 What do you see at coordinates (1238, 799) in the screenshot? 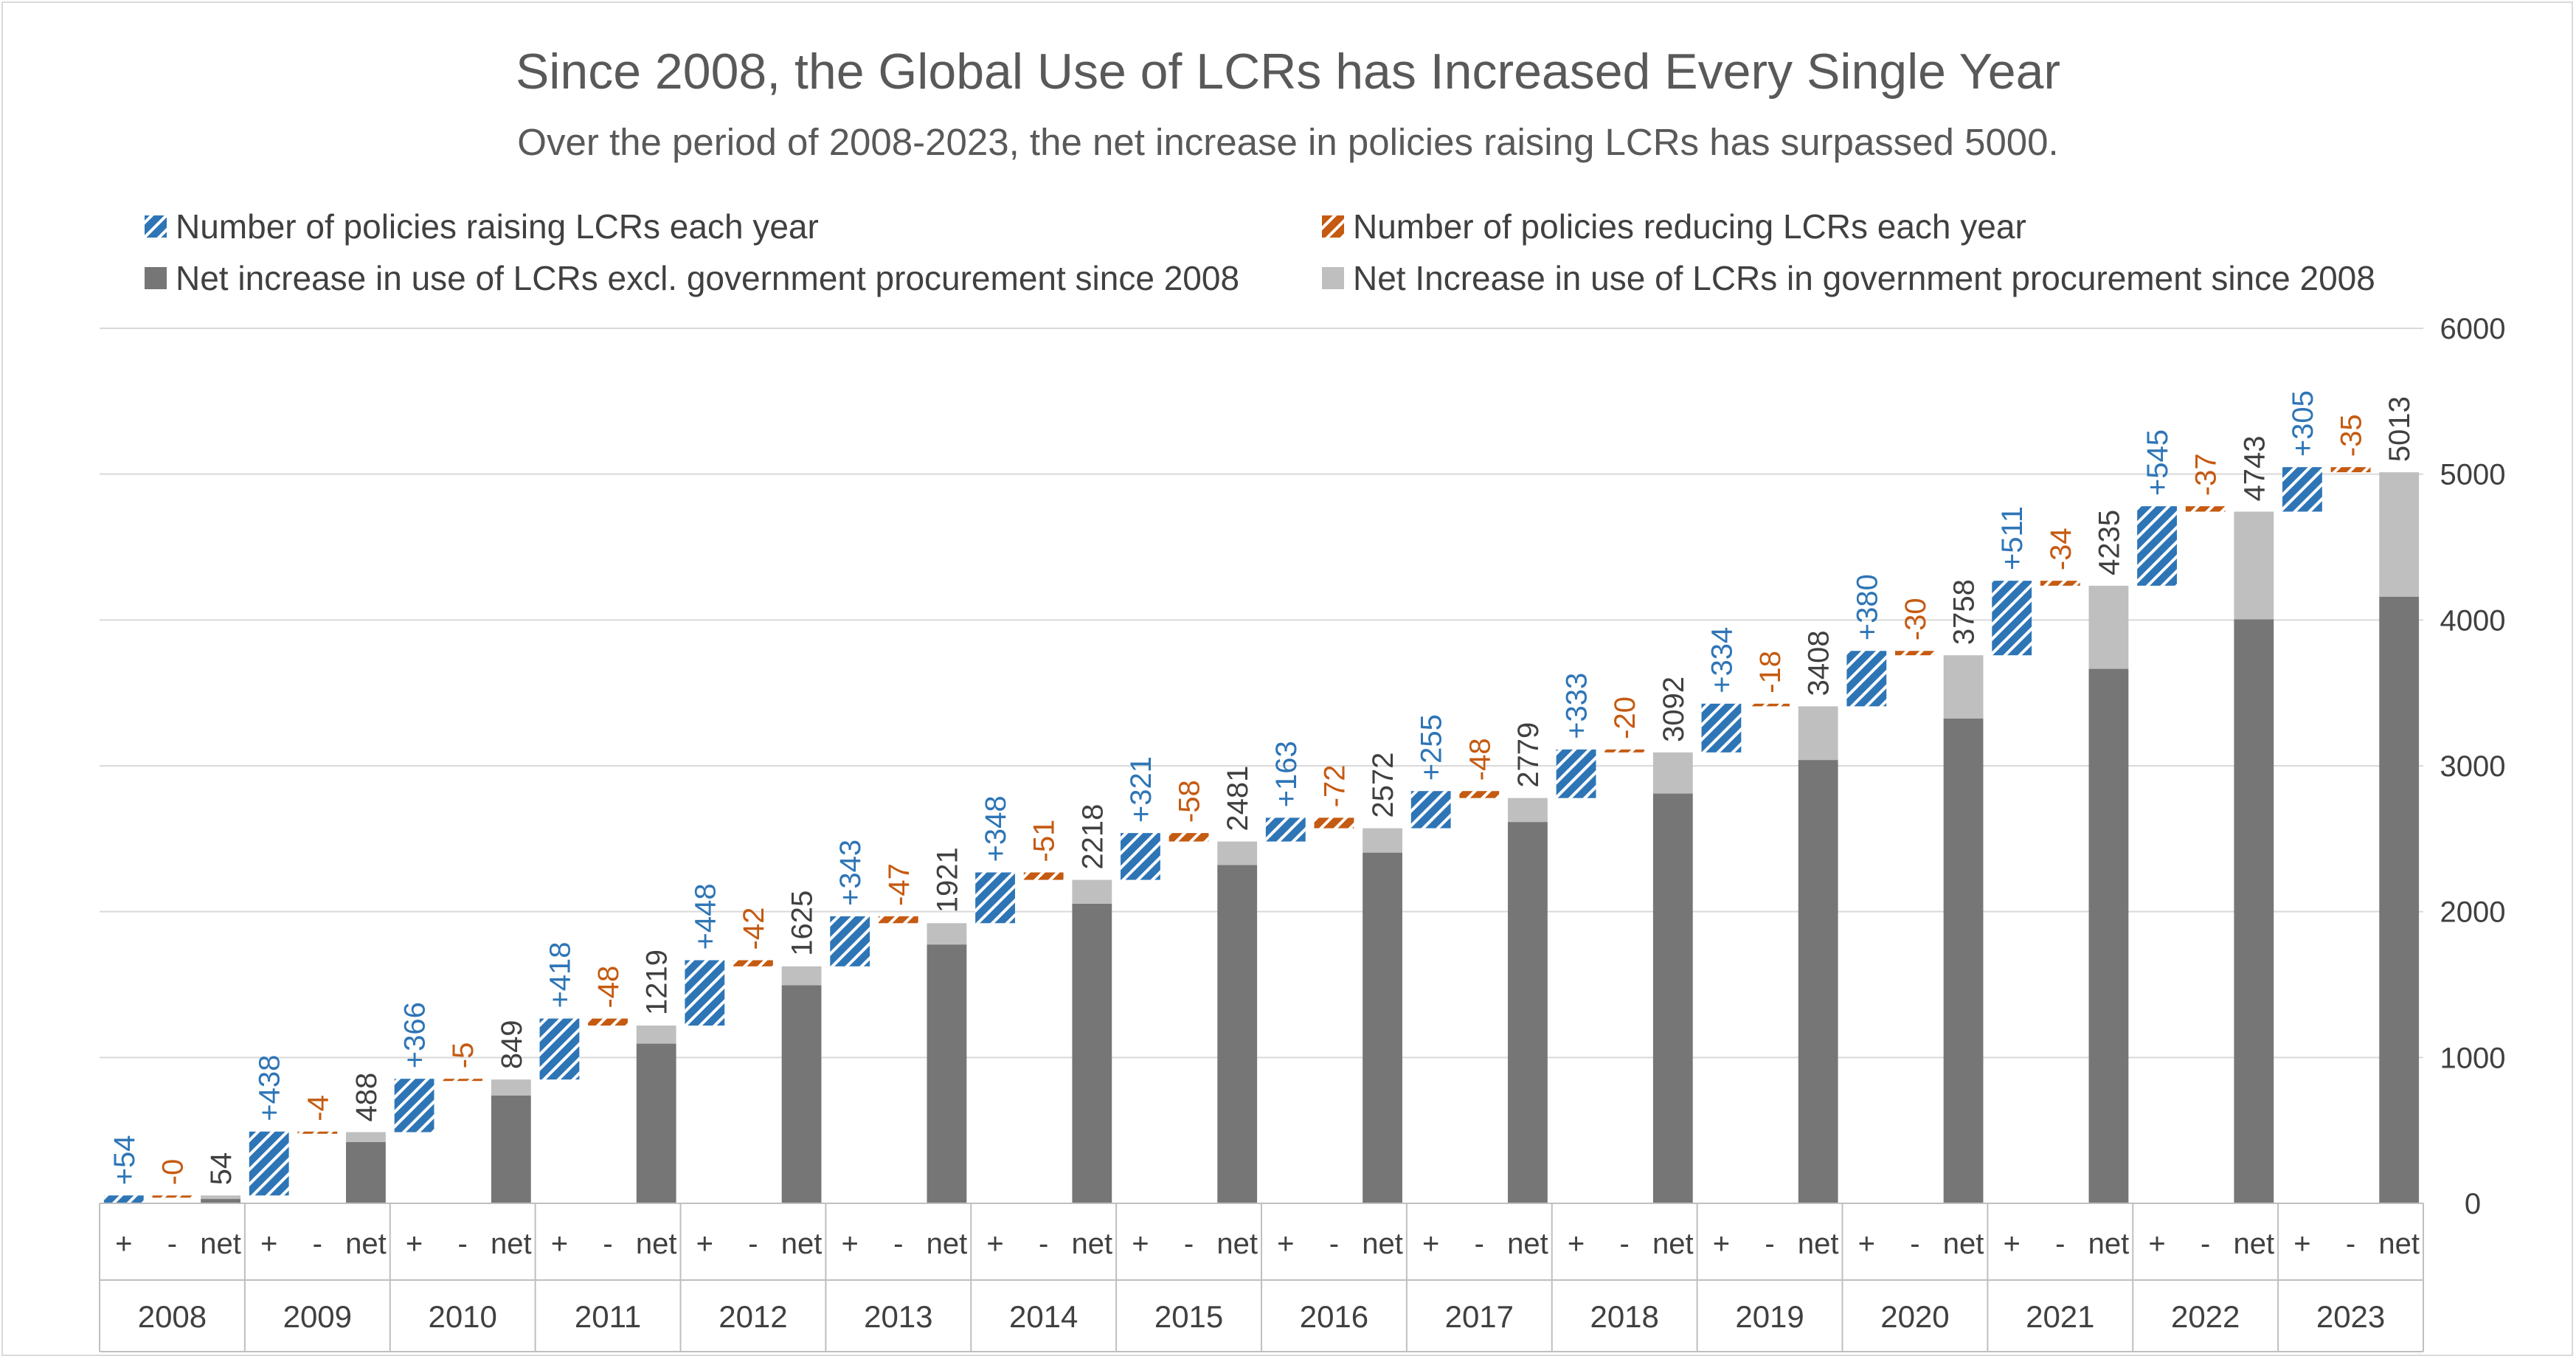
I see `label-net: 2481` at bounding box center [1238, 799].